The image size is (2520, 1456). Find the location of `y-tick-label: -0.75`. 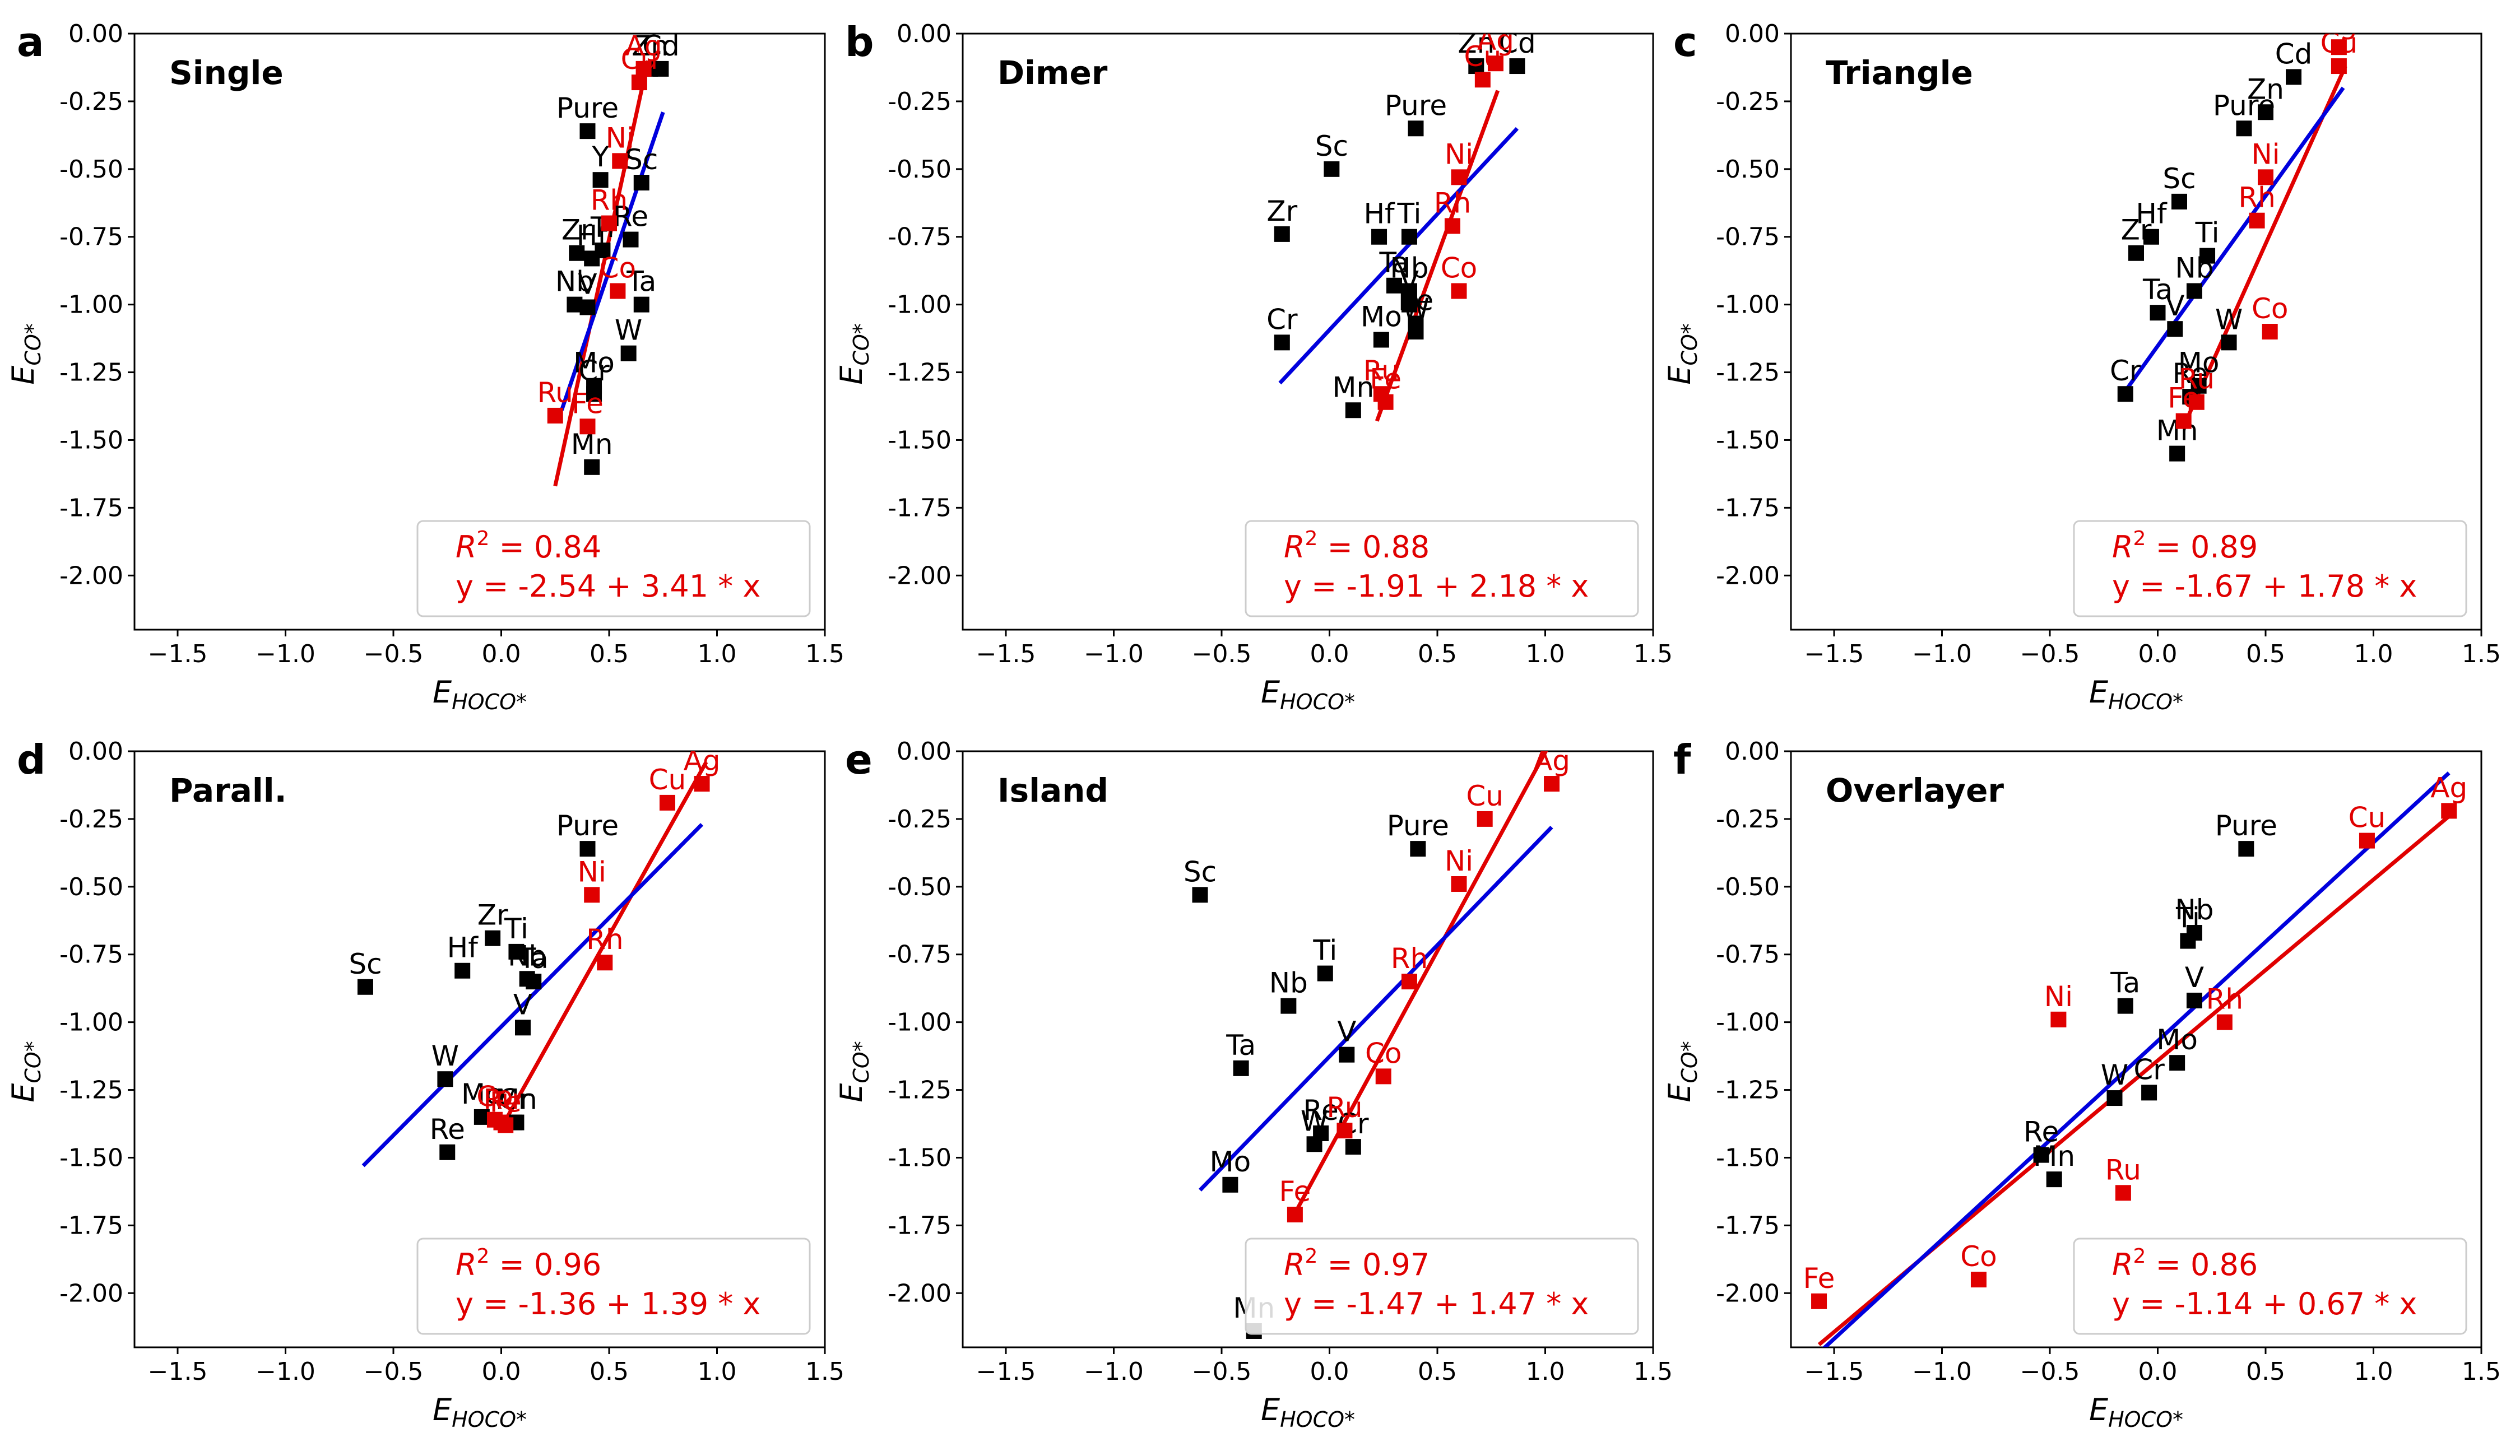

y-tick-label: -0.75 is located at coordinates (91, 237).